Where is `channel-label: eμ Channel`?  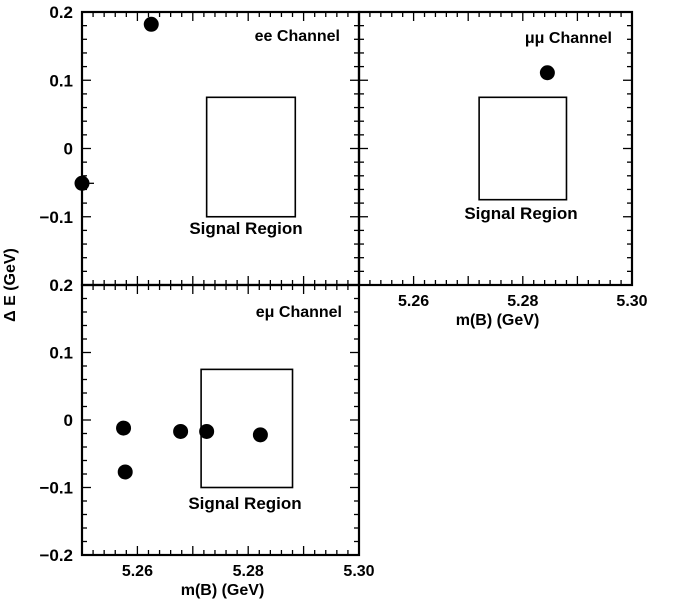
channel-label: eμ Channel is located at coordinates (299, 312).